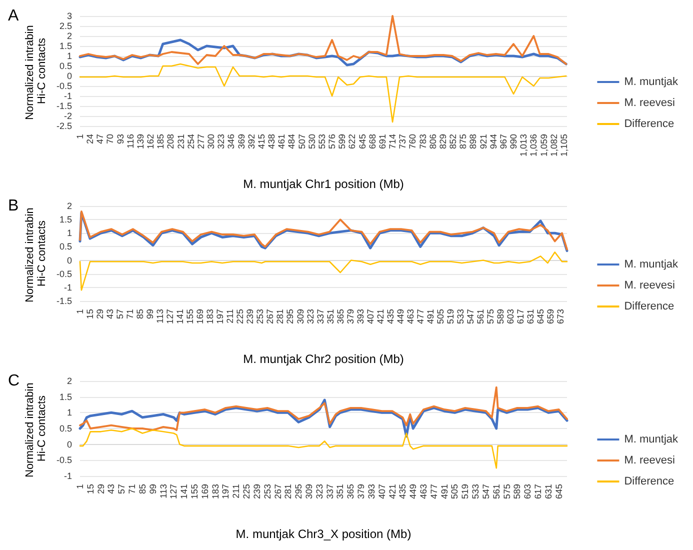  What do you see at coordinates (211, 142) in the screenshot?
I see `x-tick-label: 300` at bounding box center [211, 142].